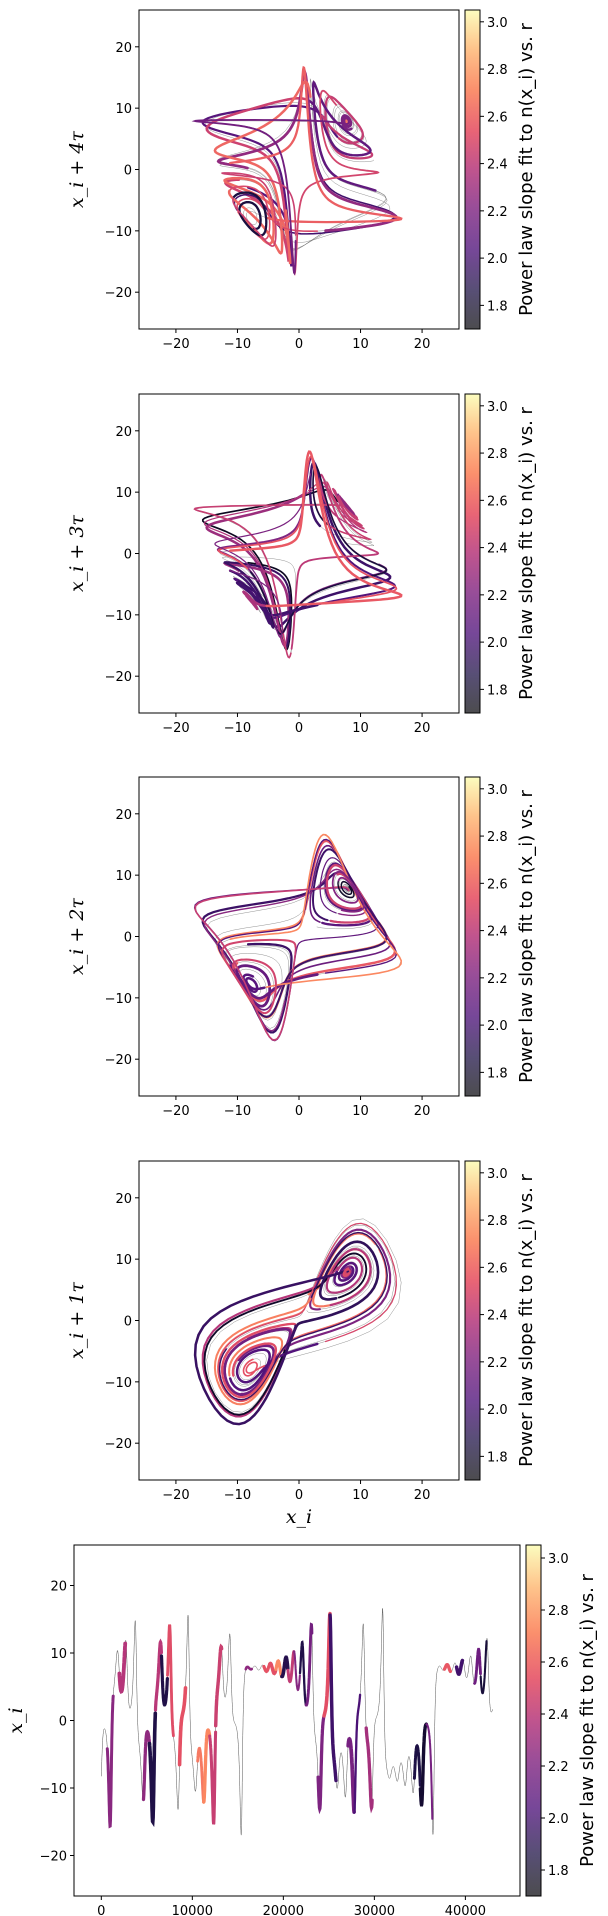 The image size is (608, 1916). What do you see at coordinates (77, 1320) in the screenshot?
I see `y-axis-label: x_i + 1τ` at bounding box center [77, 1320].